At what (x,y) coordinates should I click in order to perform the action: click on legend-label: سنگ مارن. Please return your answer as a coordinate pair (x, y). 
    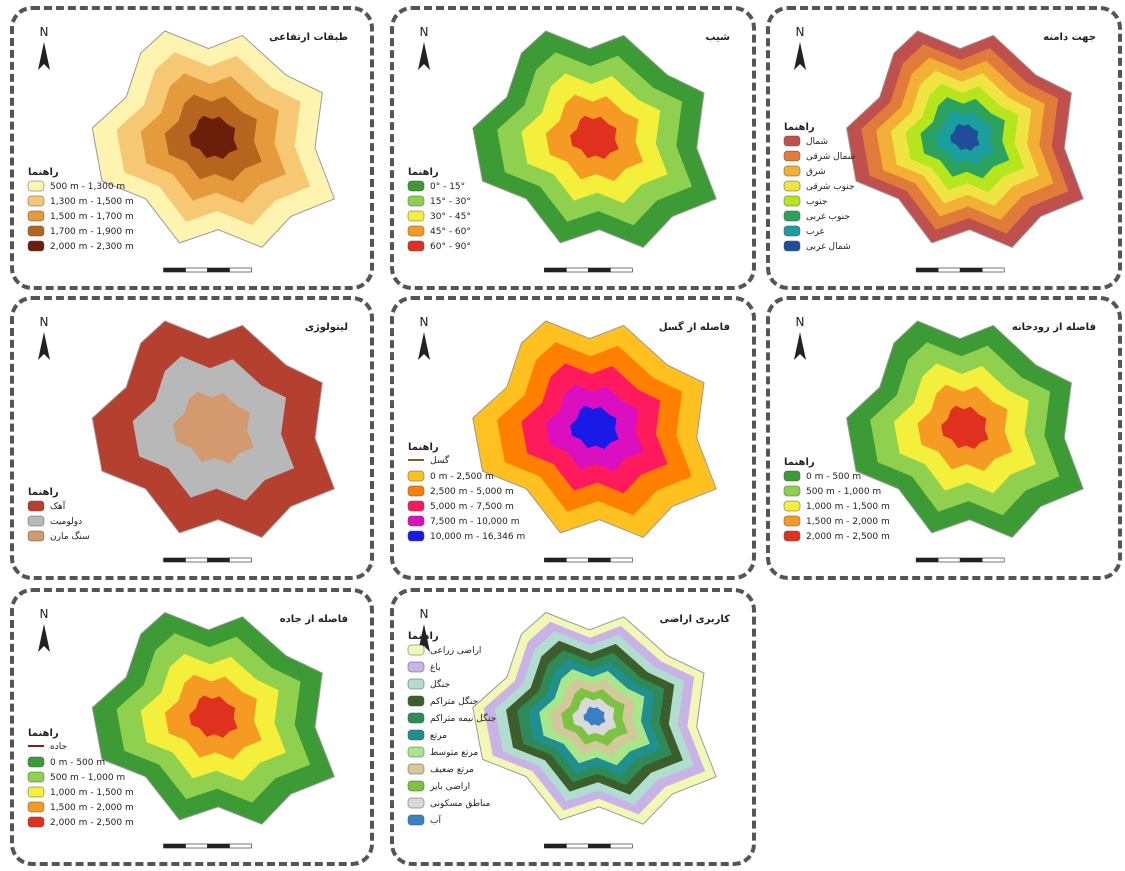
    Looking at the image, I should click on (70, 536).